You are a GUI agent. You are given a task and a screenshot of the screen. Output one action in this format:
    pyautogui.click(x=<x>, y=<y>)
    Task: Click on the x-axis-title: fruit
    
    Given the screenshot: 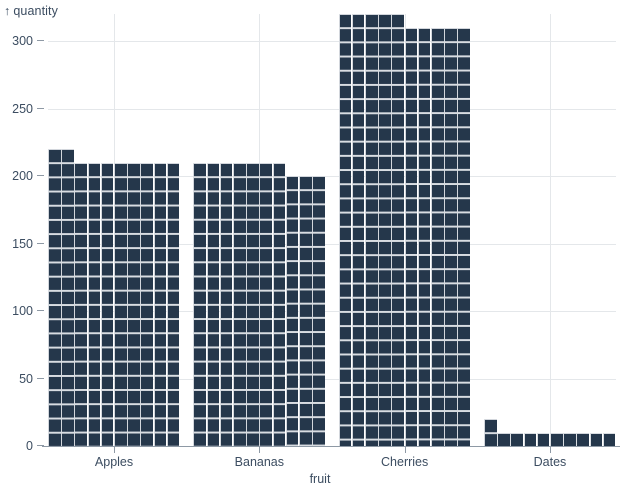 What is the action you would take?
    pyautogui.click(x=320, y=479)
    